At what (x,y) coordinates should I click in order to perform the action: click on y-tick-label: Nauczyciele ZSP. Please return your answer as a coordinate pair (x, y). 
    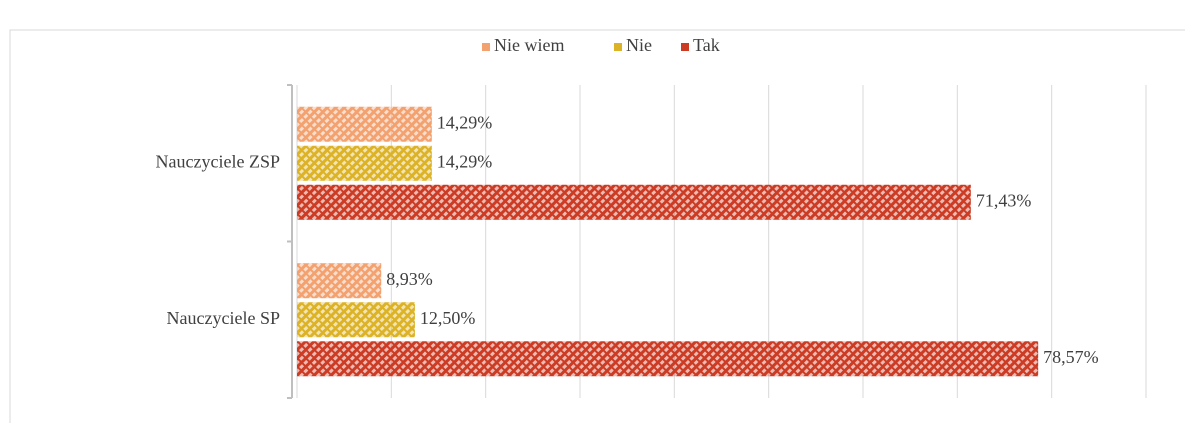
    Looking at the image, I should click on (218, 161).